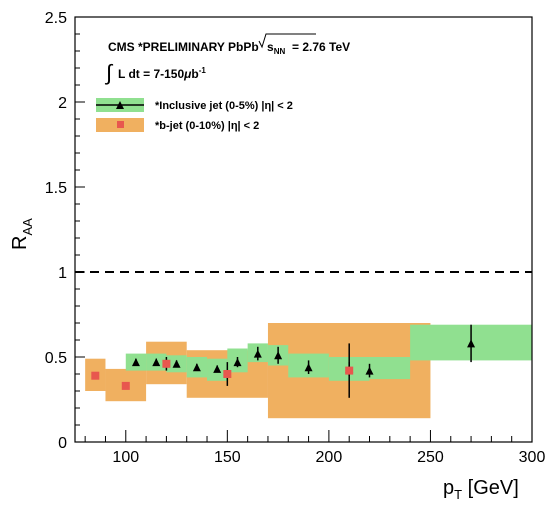 The height and width of the screenshot is (512, 549). I want to click on x-tick-label-0: 100, so click(125, 457).